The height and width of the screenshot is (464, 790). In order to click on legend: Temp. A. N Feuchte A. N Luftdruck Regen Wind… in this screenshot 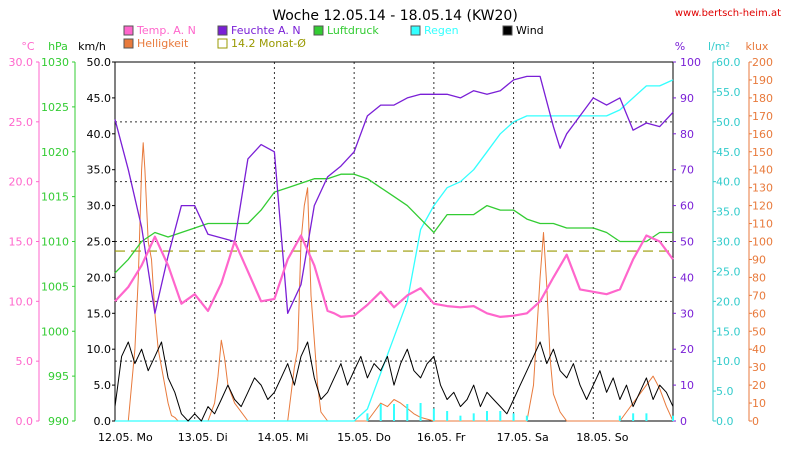, I will do `click(333, 37)`.